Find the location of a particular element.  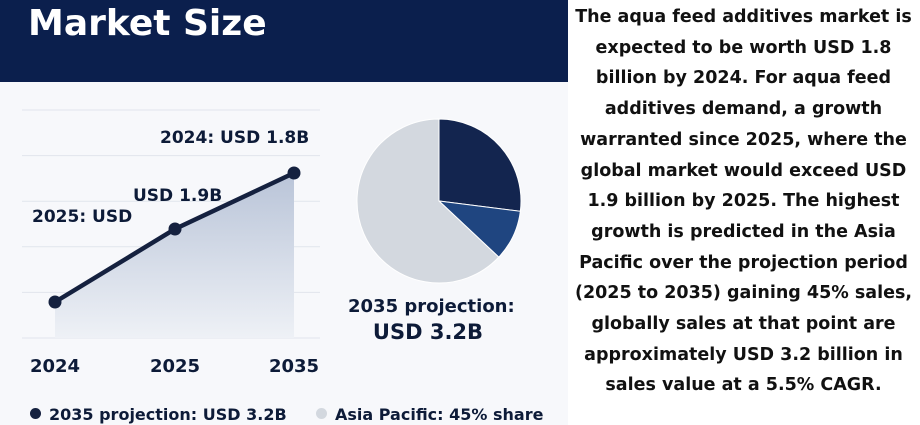

pie-caption-label: 2035 projection: is located at coordinates (431, 306).